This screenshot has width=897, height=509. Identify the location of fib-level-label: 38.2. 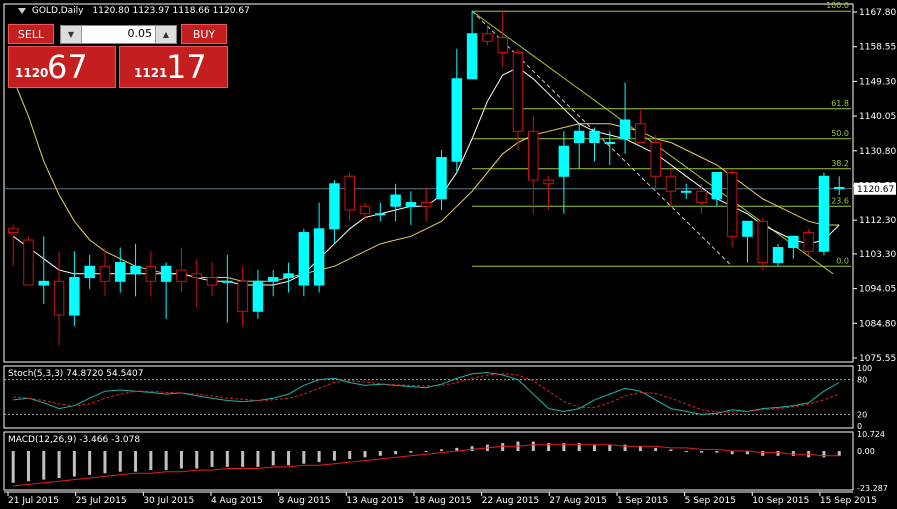
(840, 163).